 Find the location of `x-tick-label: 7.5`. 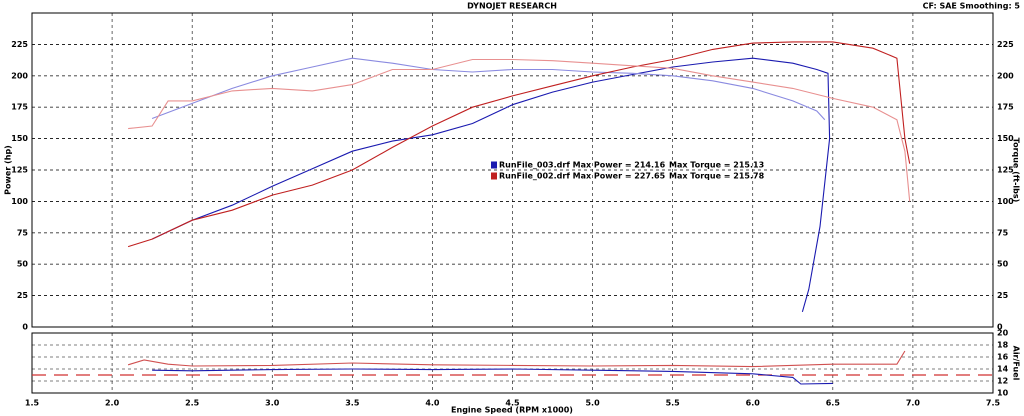

x-tick-label: 7.5 is located at coordinates (993, 403).